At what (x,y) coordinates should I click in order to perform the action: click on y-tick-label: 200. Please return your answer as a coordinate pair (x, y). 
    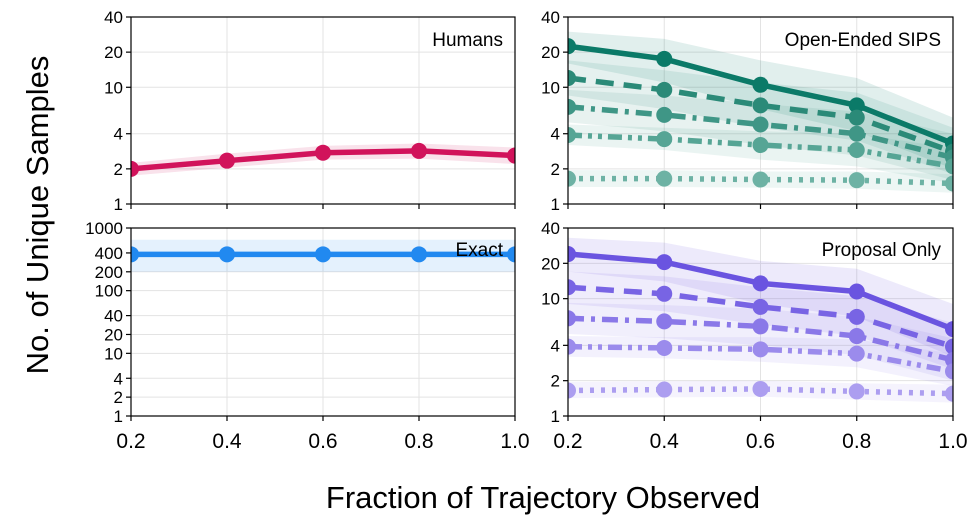
    Looking at the image, I should click on (109, 272).